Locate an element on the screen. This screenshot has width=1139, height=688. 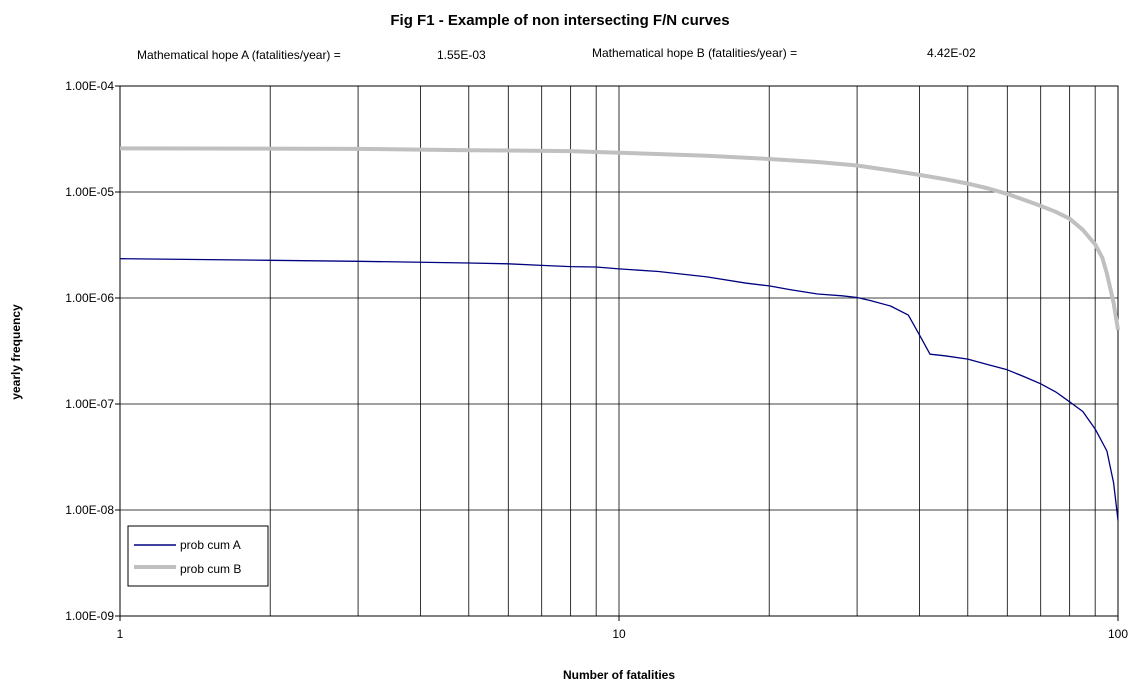
x-tick-label: 10 is located at coordinates (619, 634).